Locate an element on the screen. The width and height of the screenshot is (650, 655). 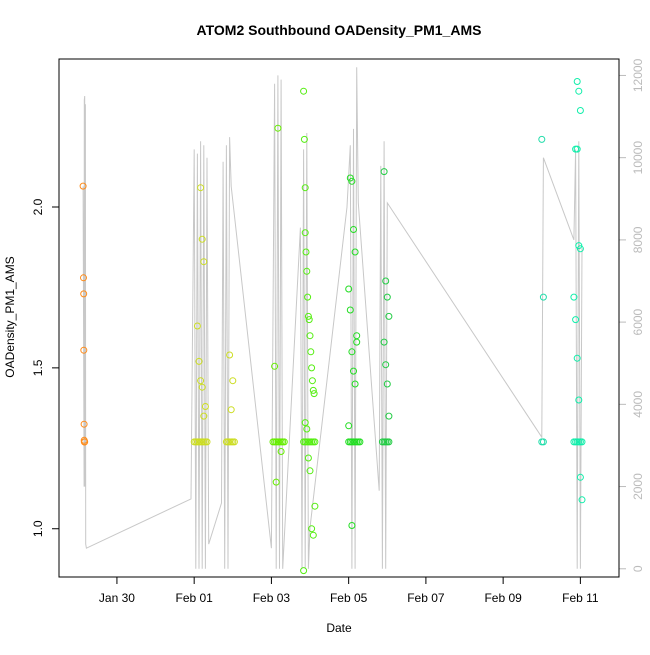
y2-tick-label: 6000 is located at coordinates (638, 321).